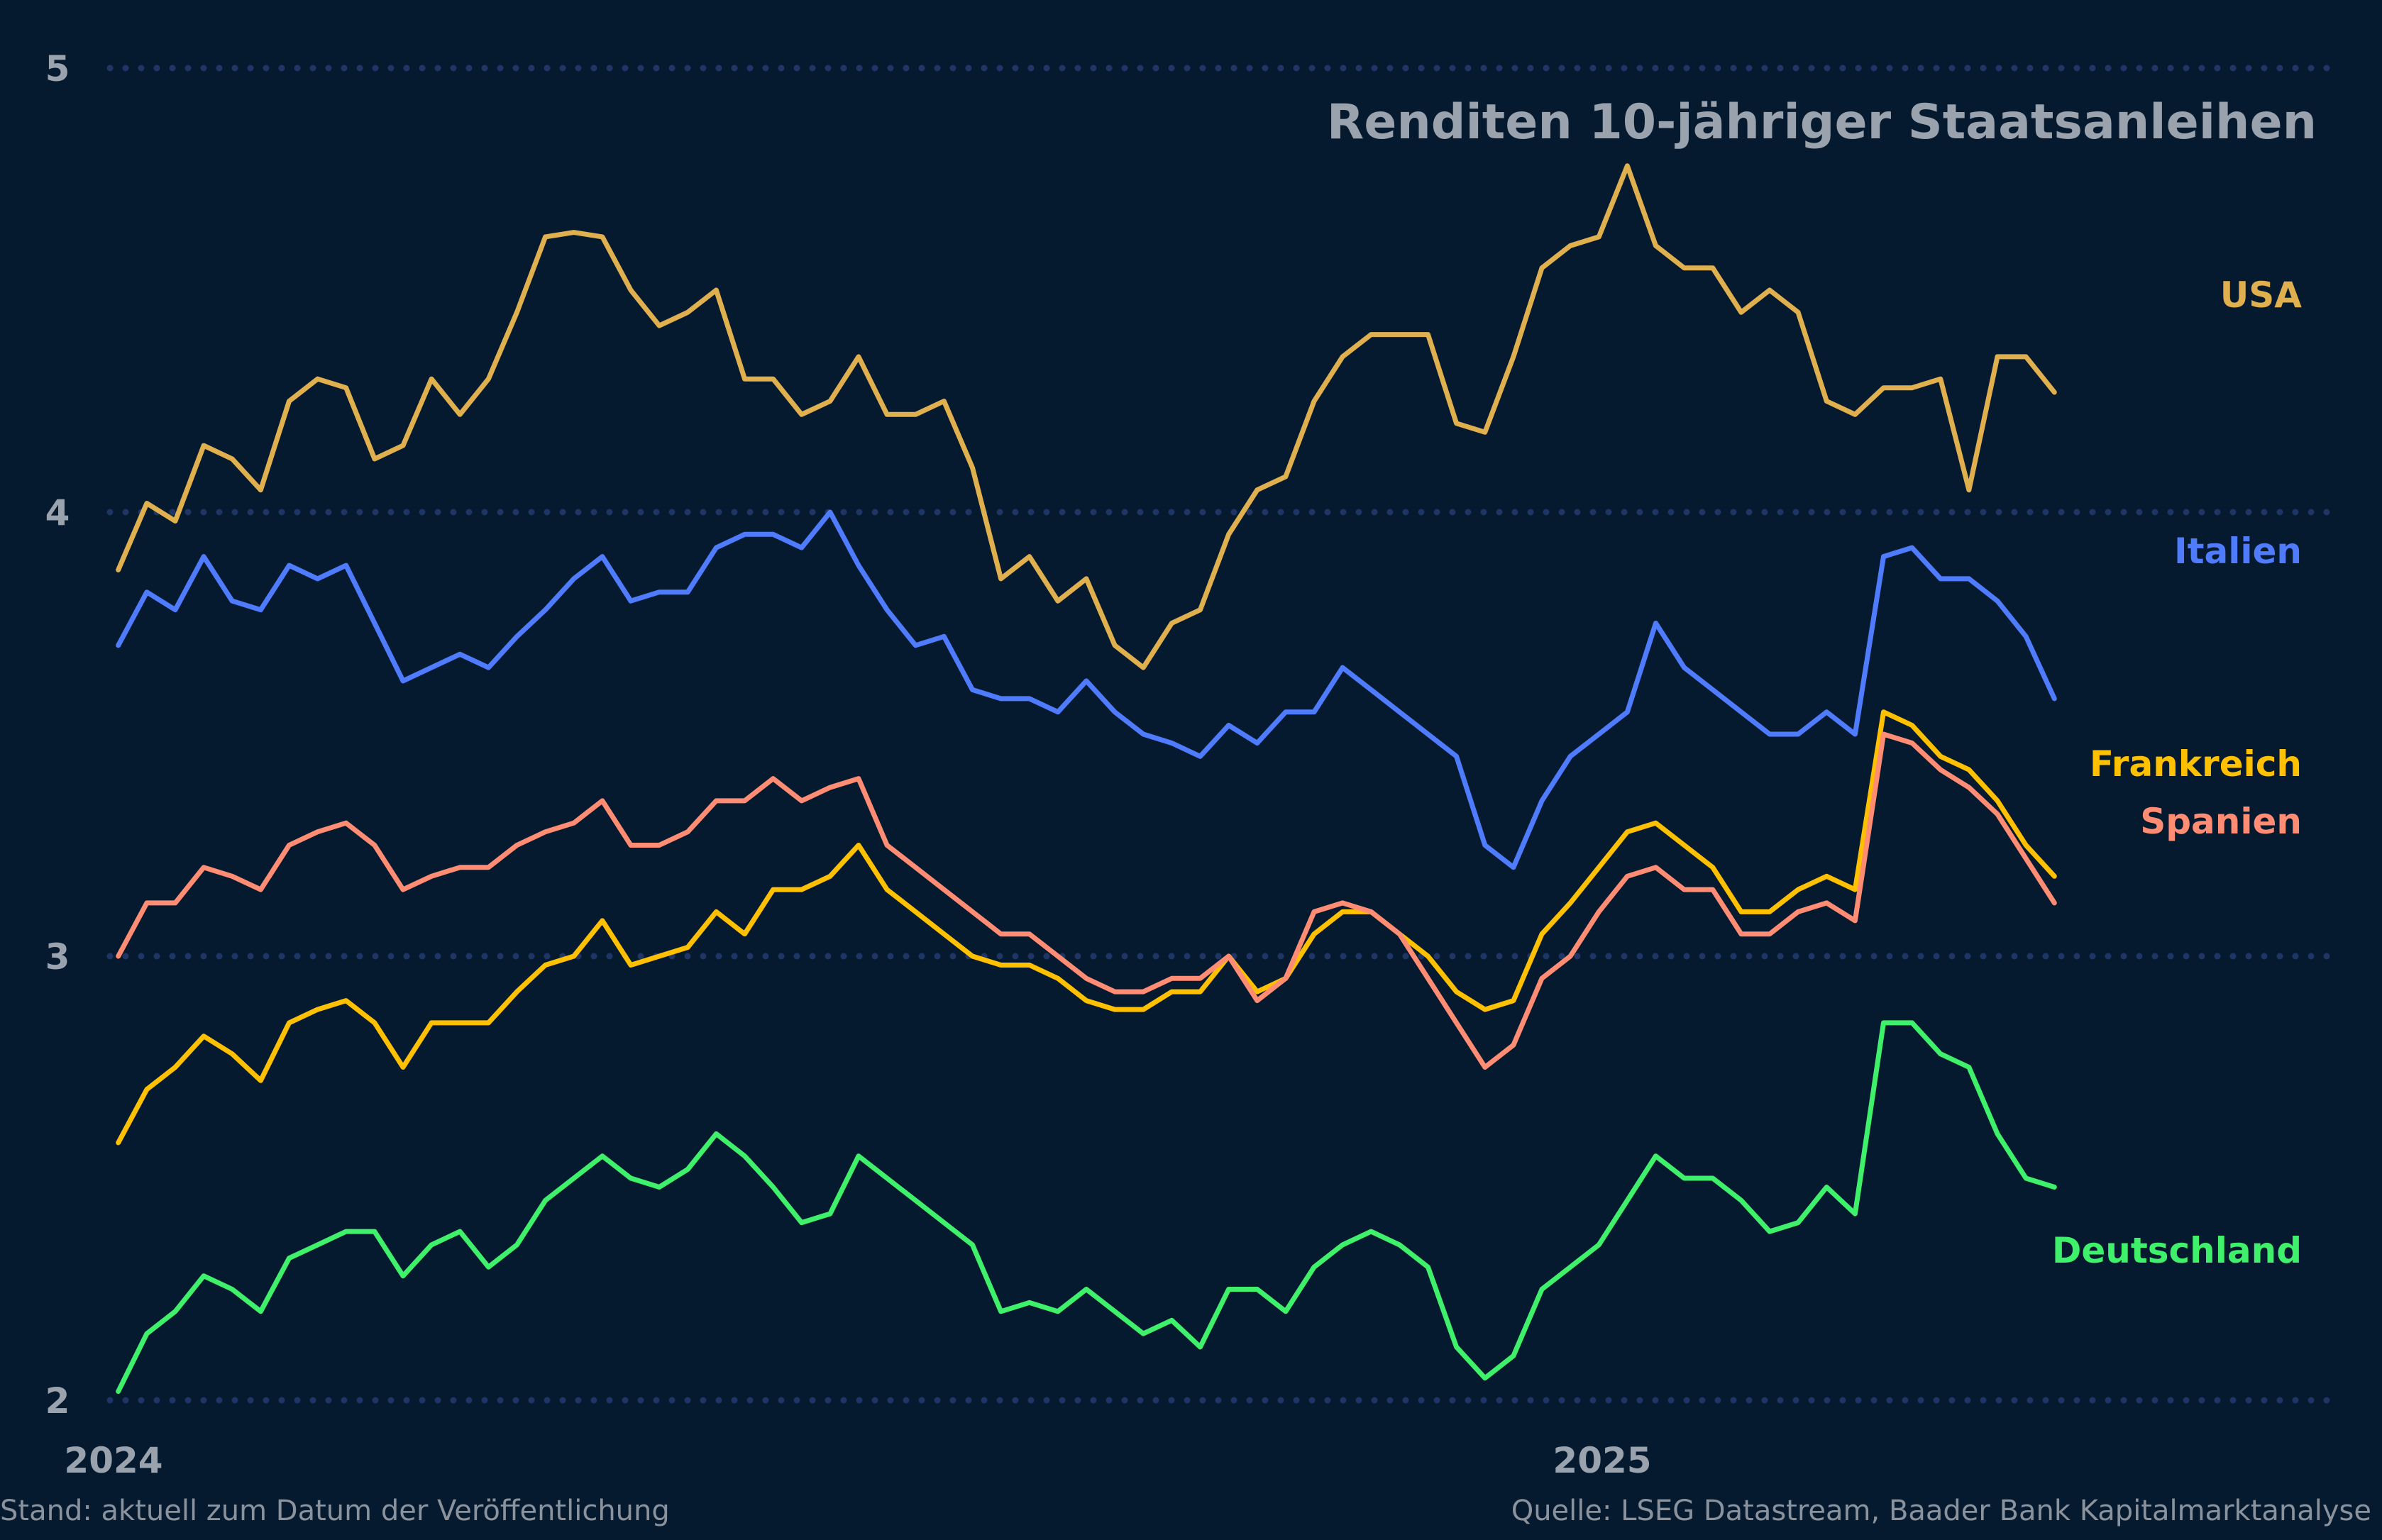  I want to click on y-tick-label: 4, so click(57, 512).